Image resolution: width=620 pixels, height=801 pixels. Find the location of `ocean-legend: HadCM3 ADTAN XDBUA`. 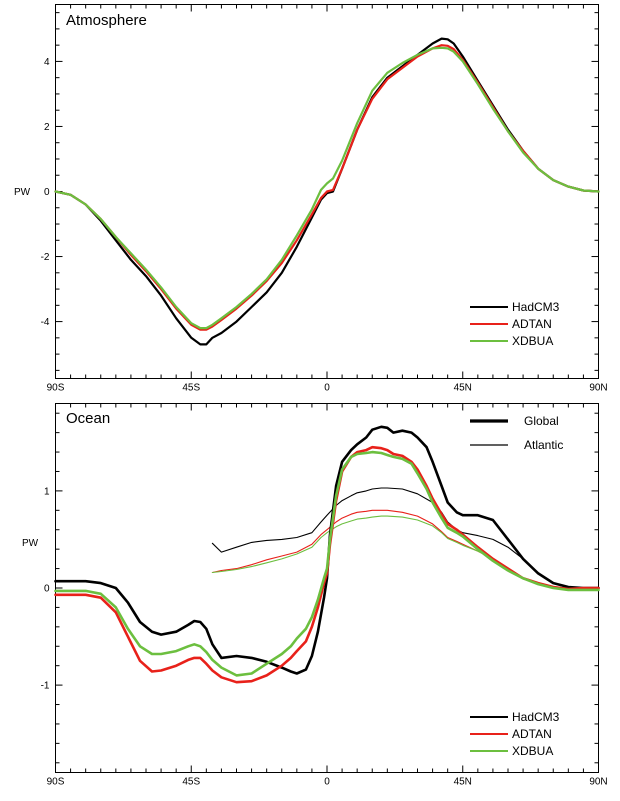

ocean-legend: HadCM3 ADTAN XDBUA is located at coordinates (515, 734).